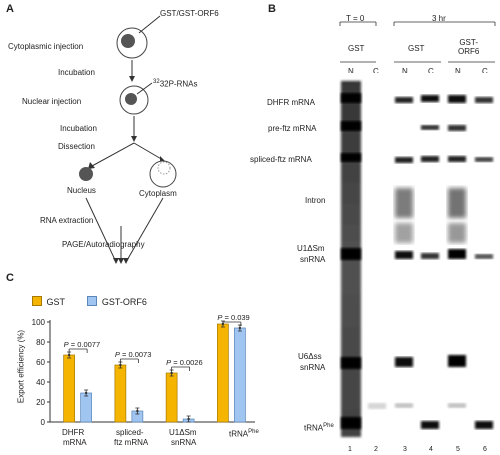  I want to click on step-incubation-1: Incubation, so click(76, 72).